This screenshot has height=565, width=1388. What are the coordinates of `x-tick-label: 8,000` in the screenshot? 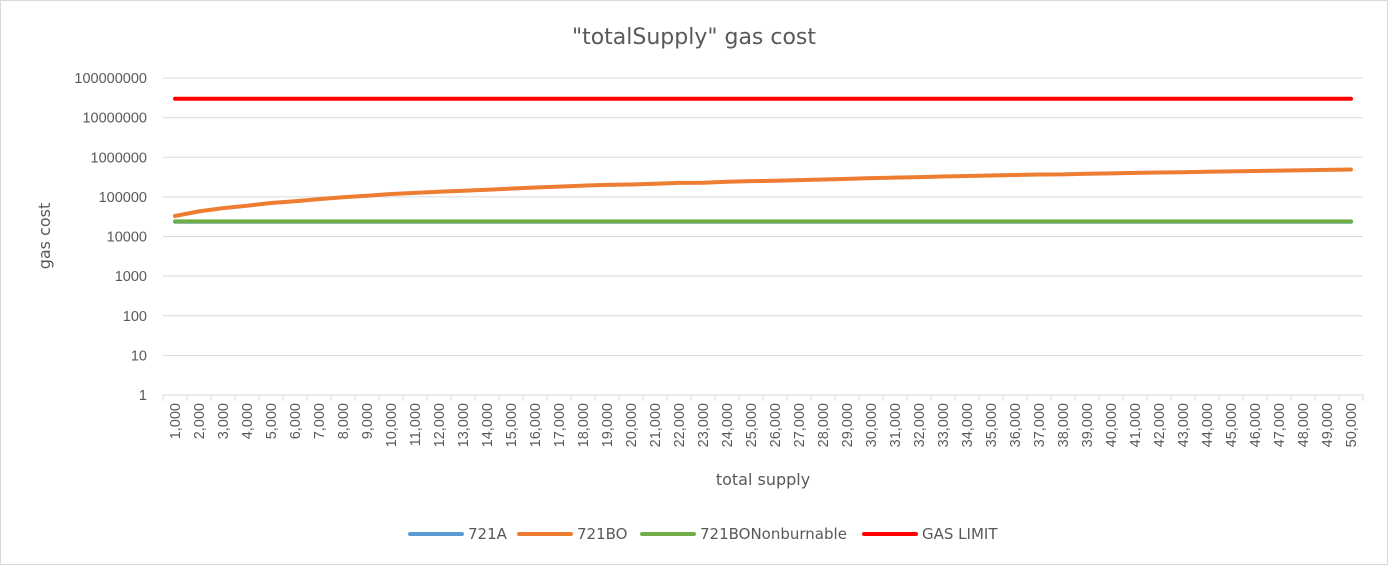 It's located at (344, 421).